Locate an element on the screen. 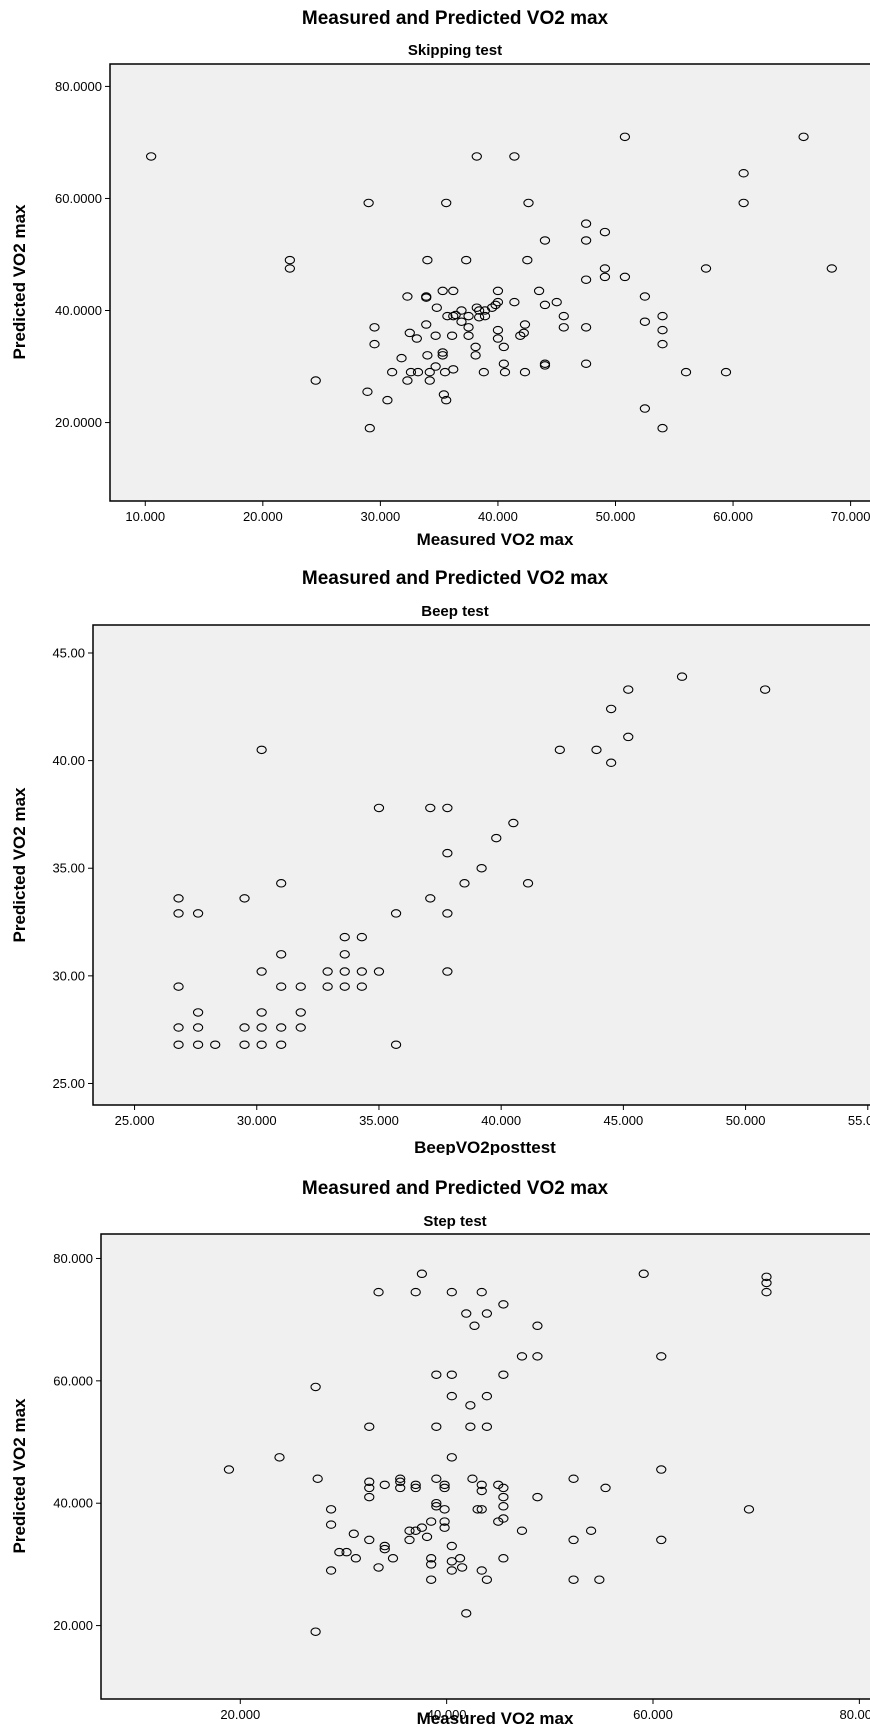 This screenshot has width=870, height=1728. y-axis-label: Predicted VO2 max is located at coordinates (19, 1476).